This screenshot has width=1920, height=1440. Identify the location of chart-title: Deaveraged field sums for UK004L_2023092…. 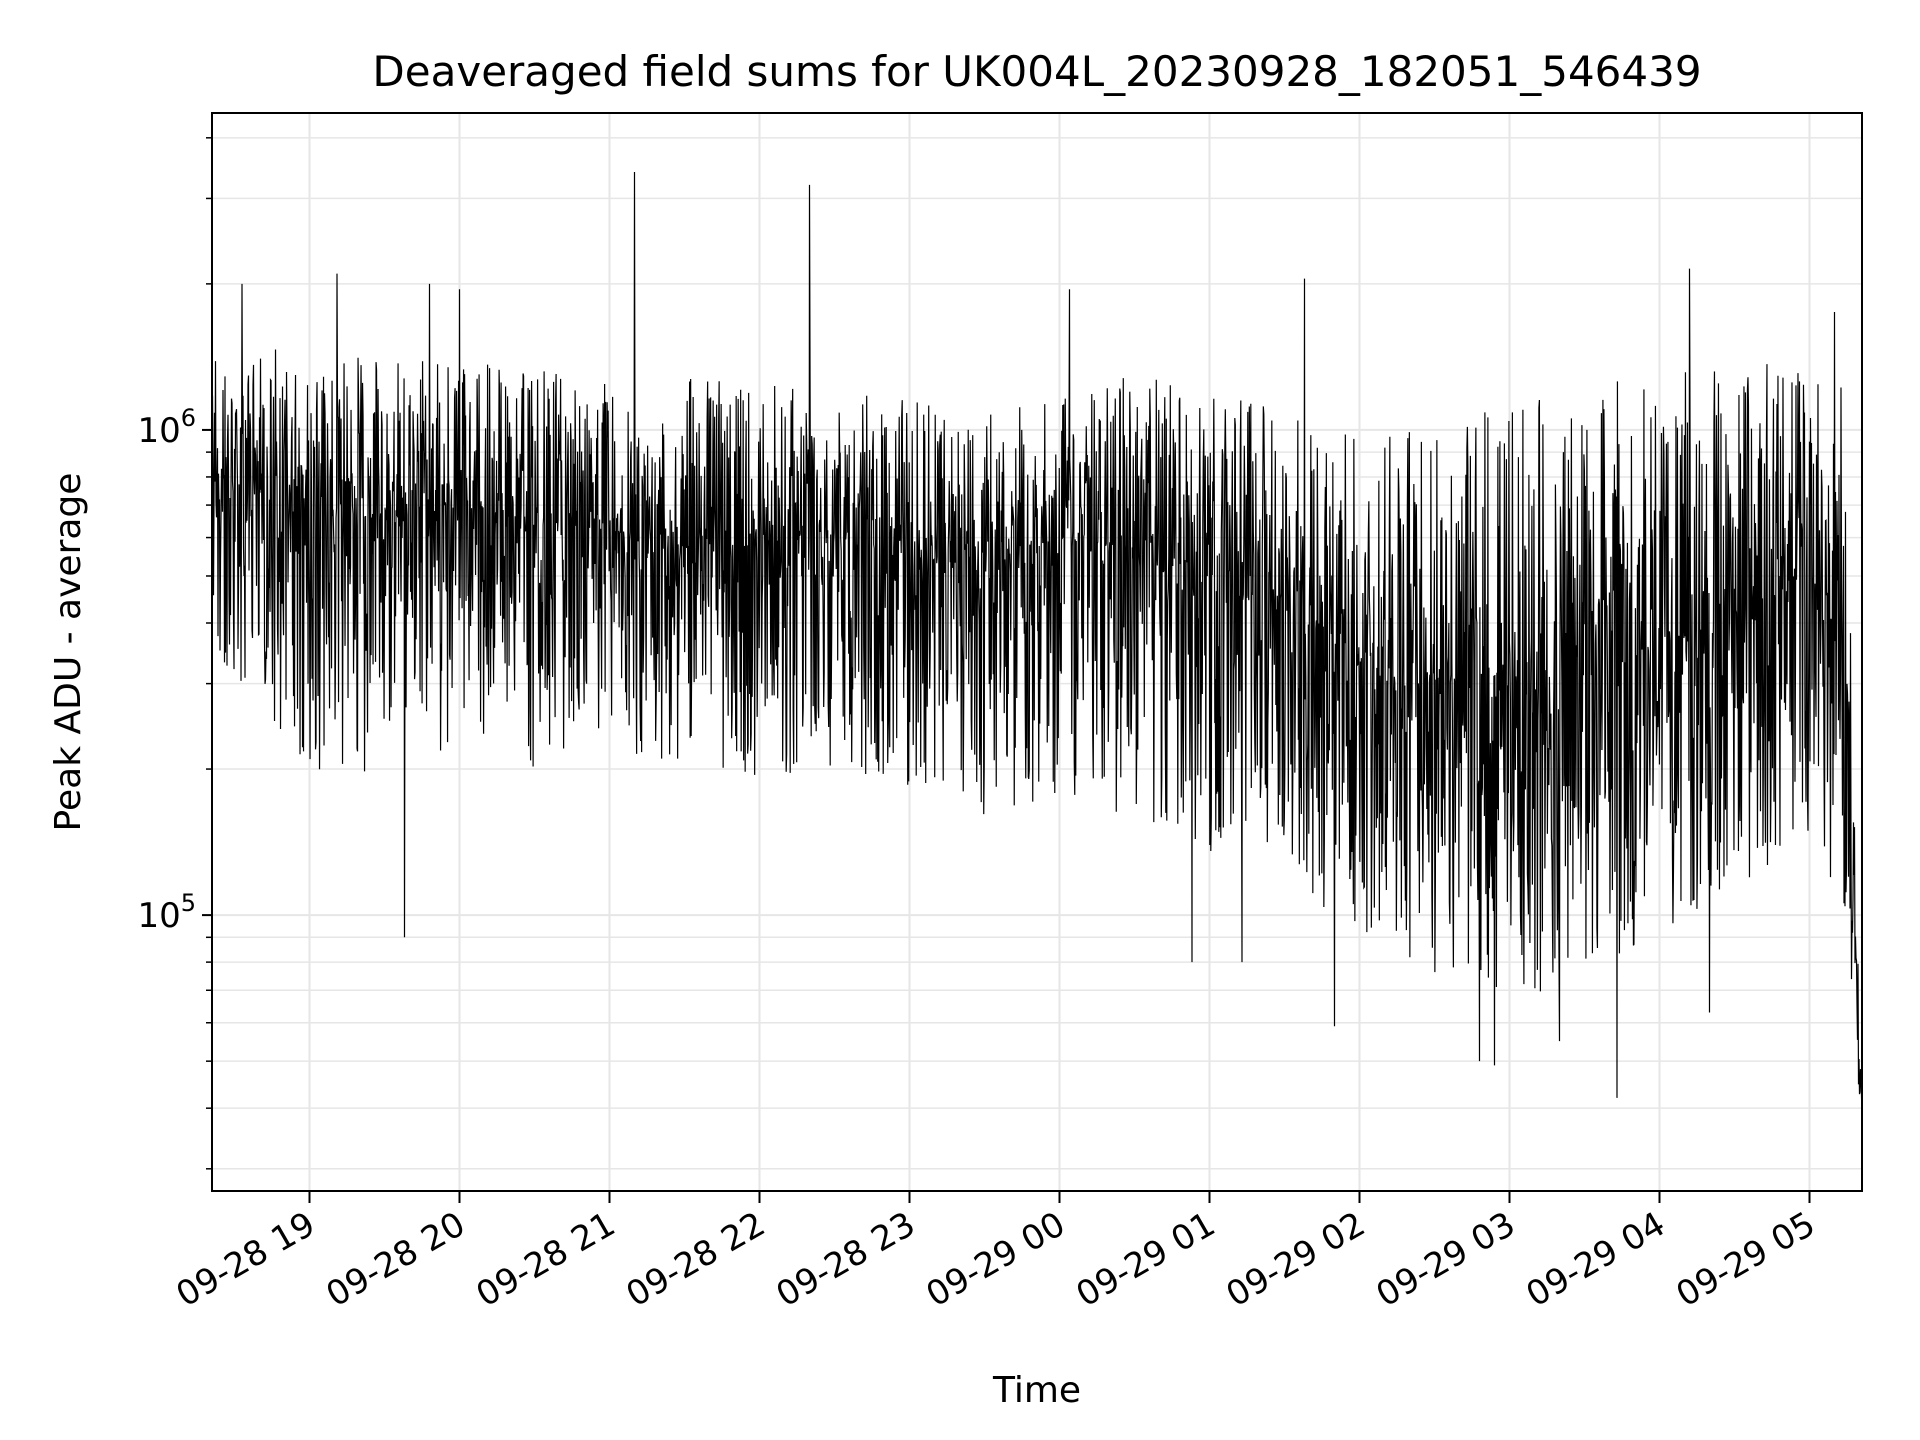
(1036, 71).